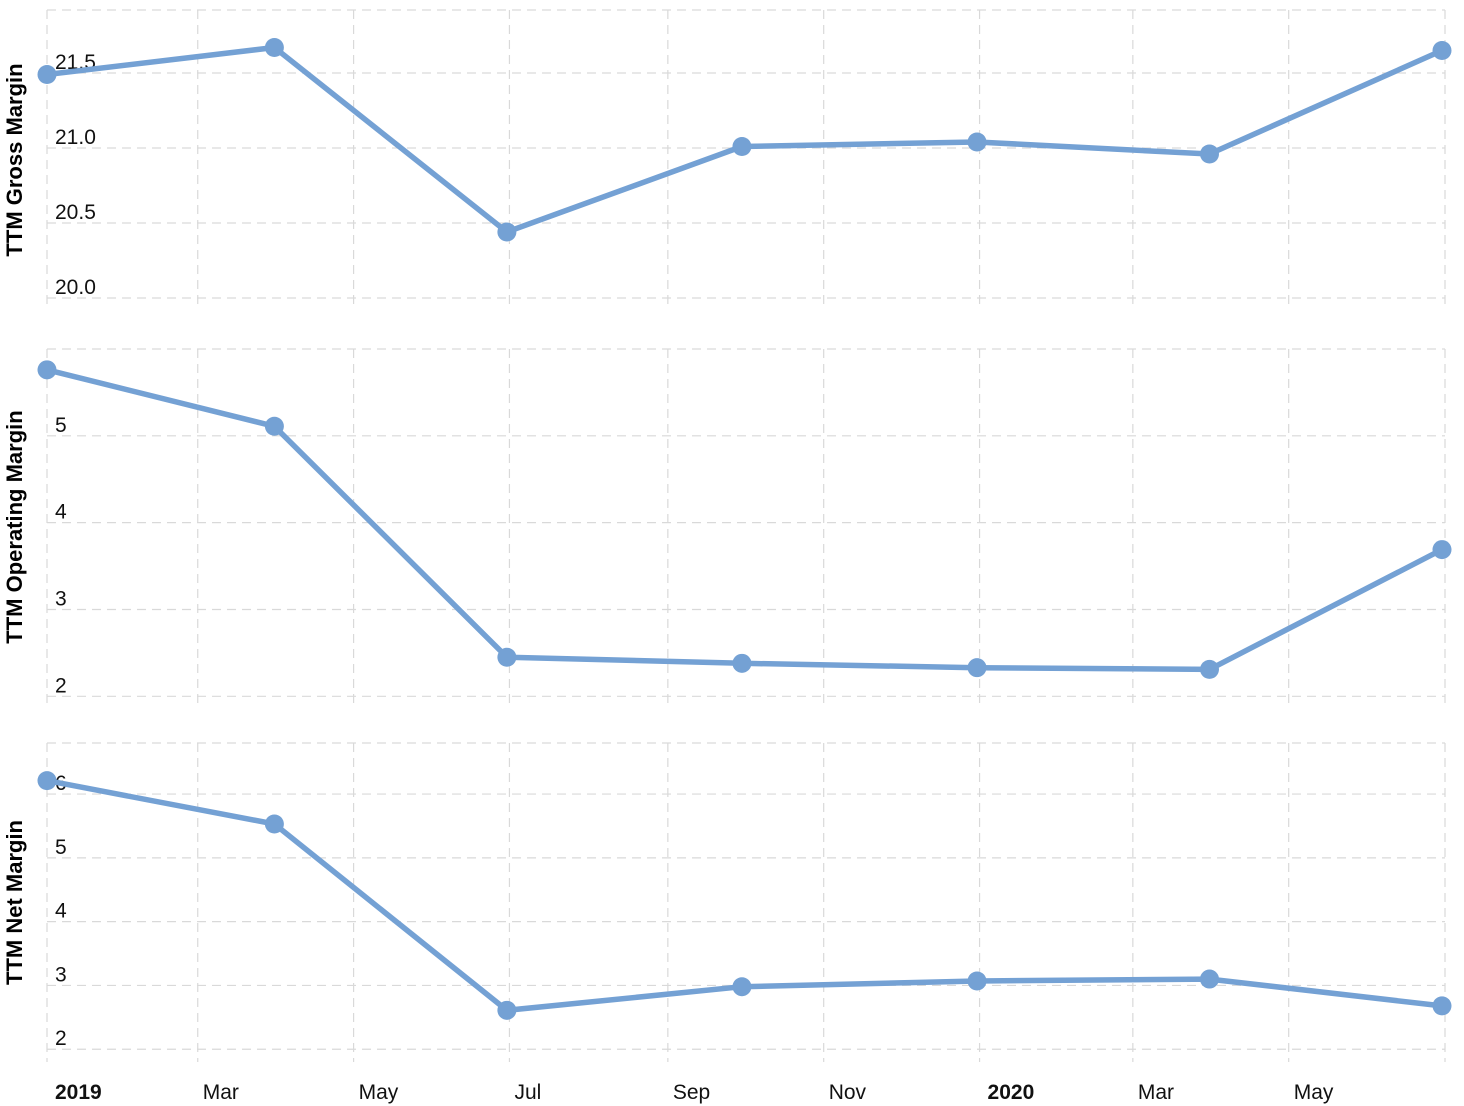 The image size is (1464, 1106). What do you see at coordinates (14, 159) in the screenshot?
I see `y-axis-label: TTM Gross Margin` at bounding box center [14, 159].